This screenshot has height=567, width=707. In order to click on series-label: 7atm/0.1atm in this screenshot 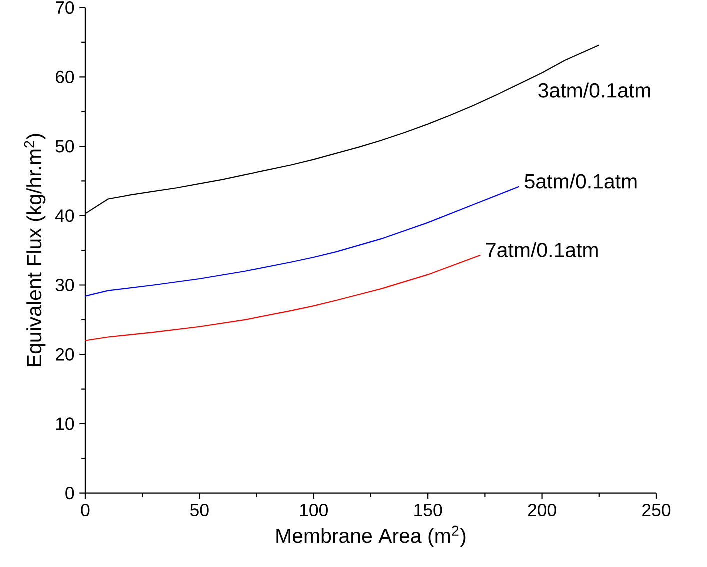, I will do `click(542, 250)`.